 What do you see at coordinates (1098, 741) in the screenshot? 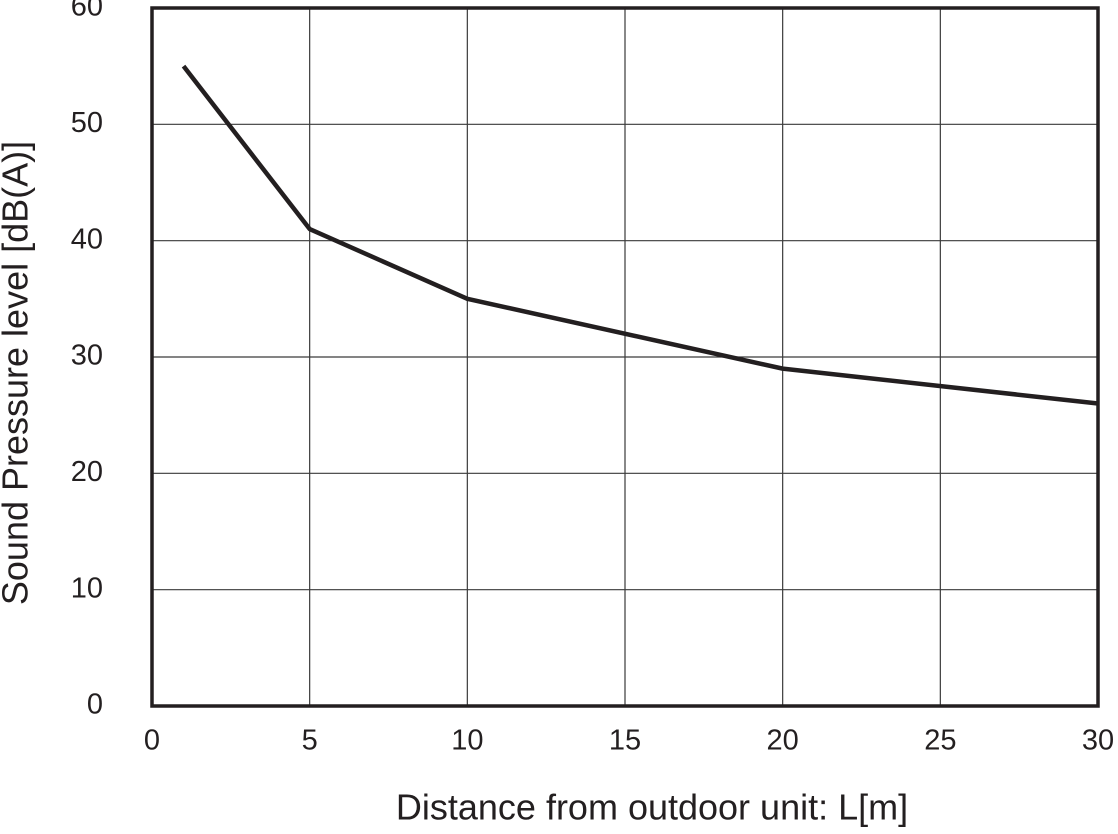
I see `x-tick-label: 30` at bounding box center [1098, 741].